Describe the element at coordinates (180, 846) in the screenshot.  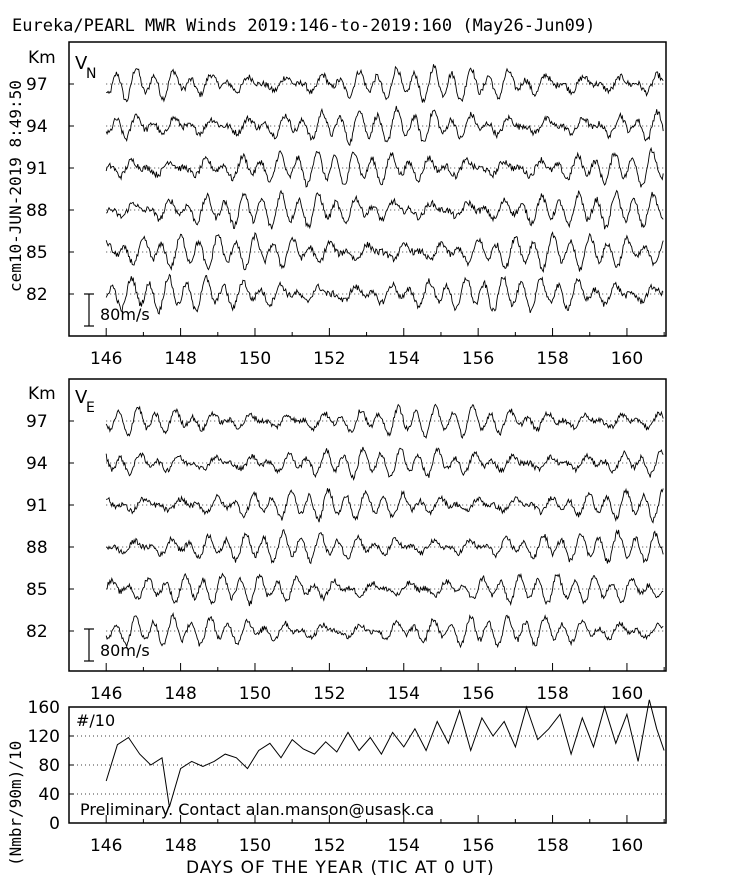
I see `count-xtick-label-148: 148` at that location.